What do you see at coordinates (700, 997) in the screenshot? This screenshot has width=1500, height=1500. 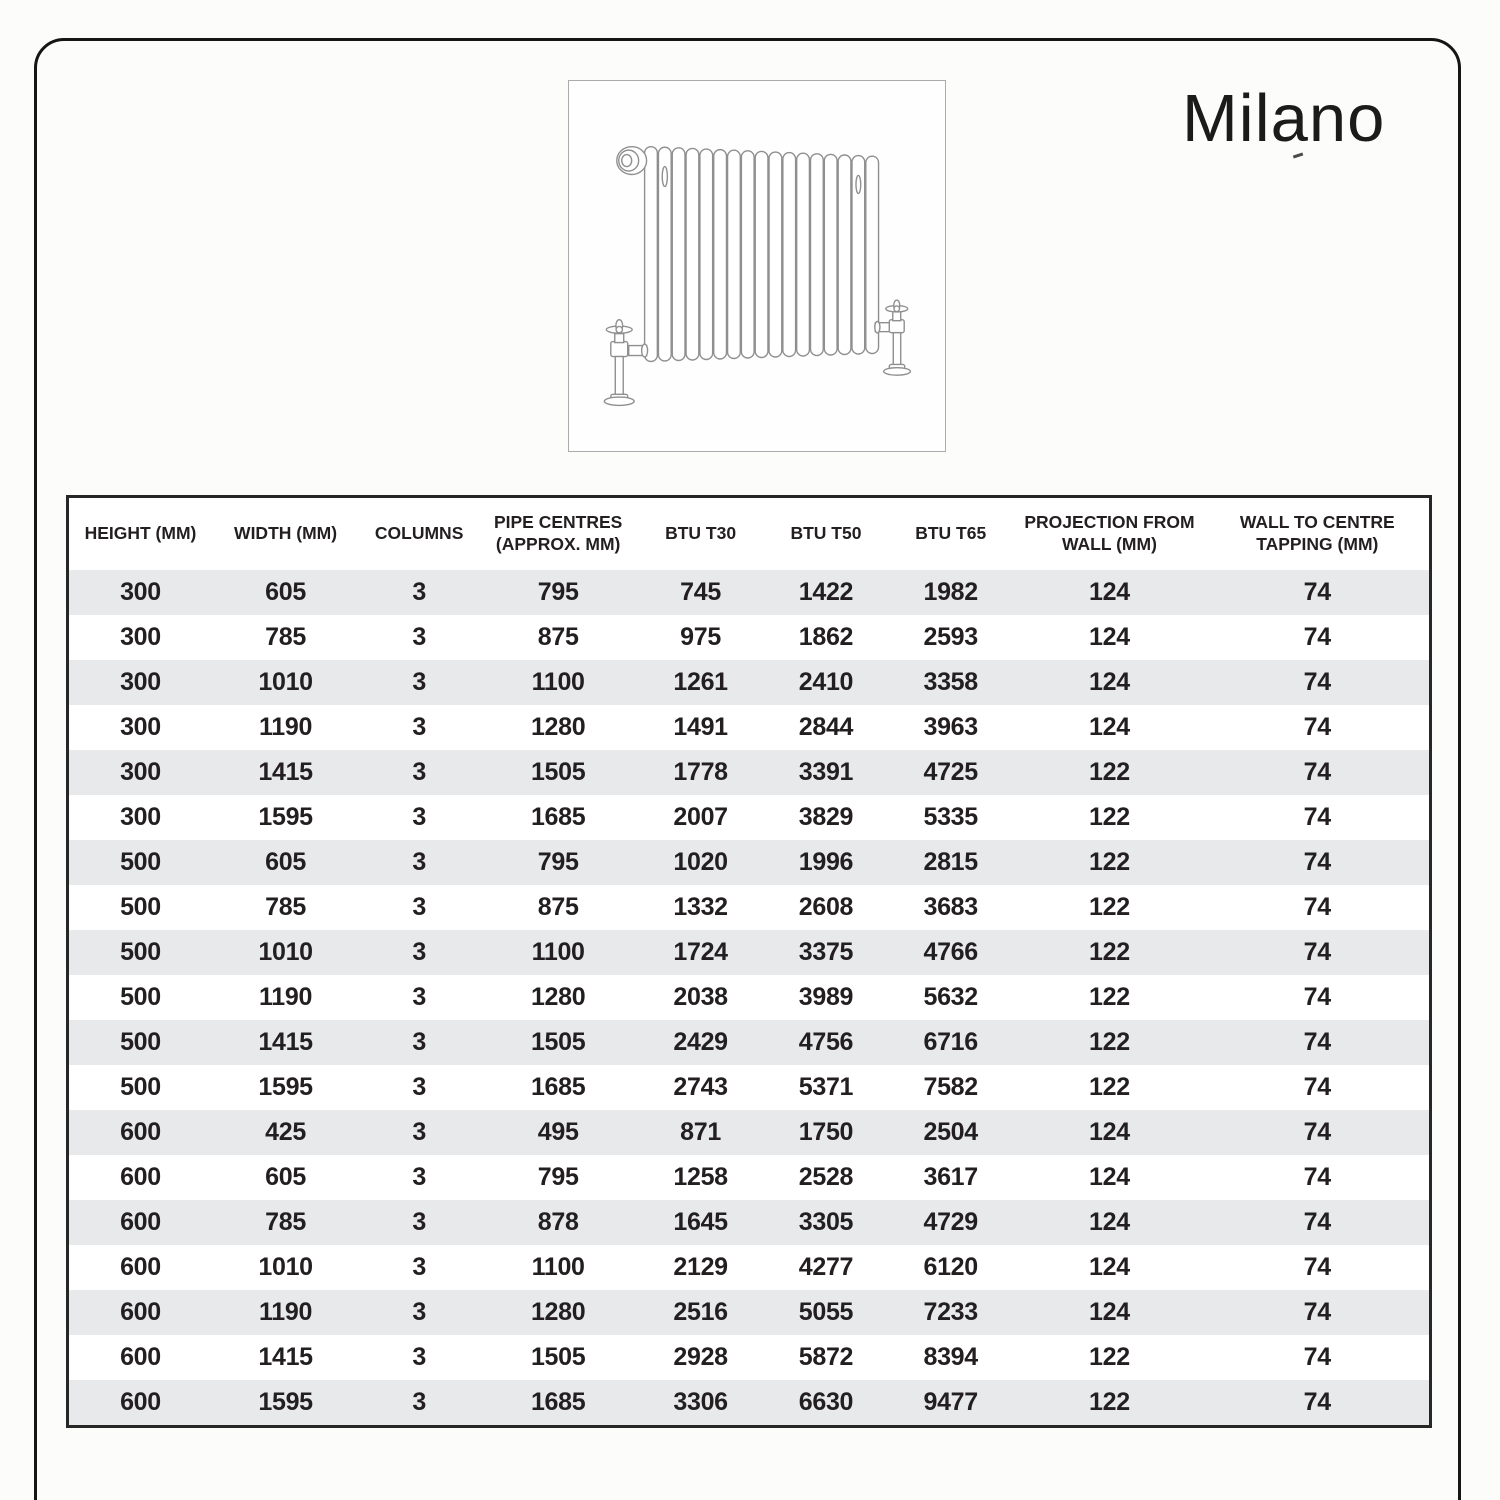 I see `table-cell: 2038` at bounding box center [700, 997].